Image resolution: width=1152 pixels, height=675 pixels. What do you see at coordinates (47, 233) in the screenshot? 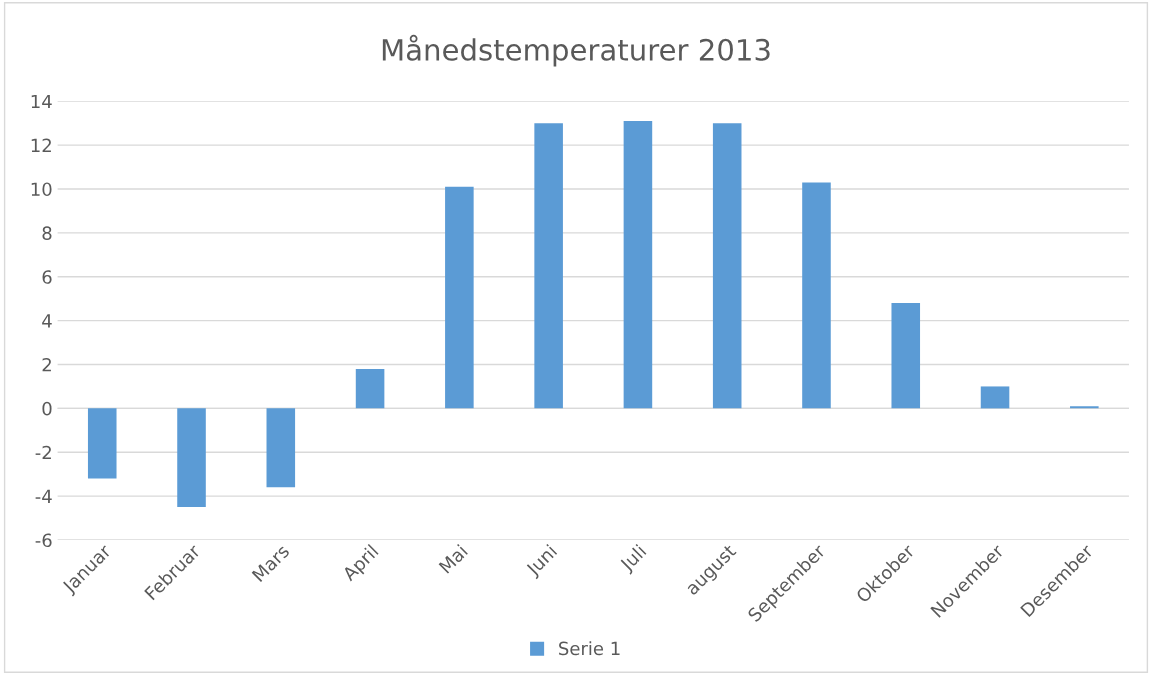
I see `y-tick-label: 8` at bounding box center [47, 233].